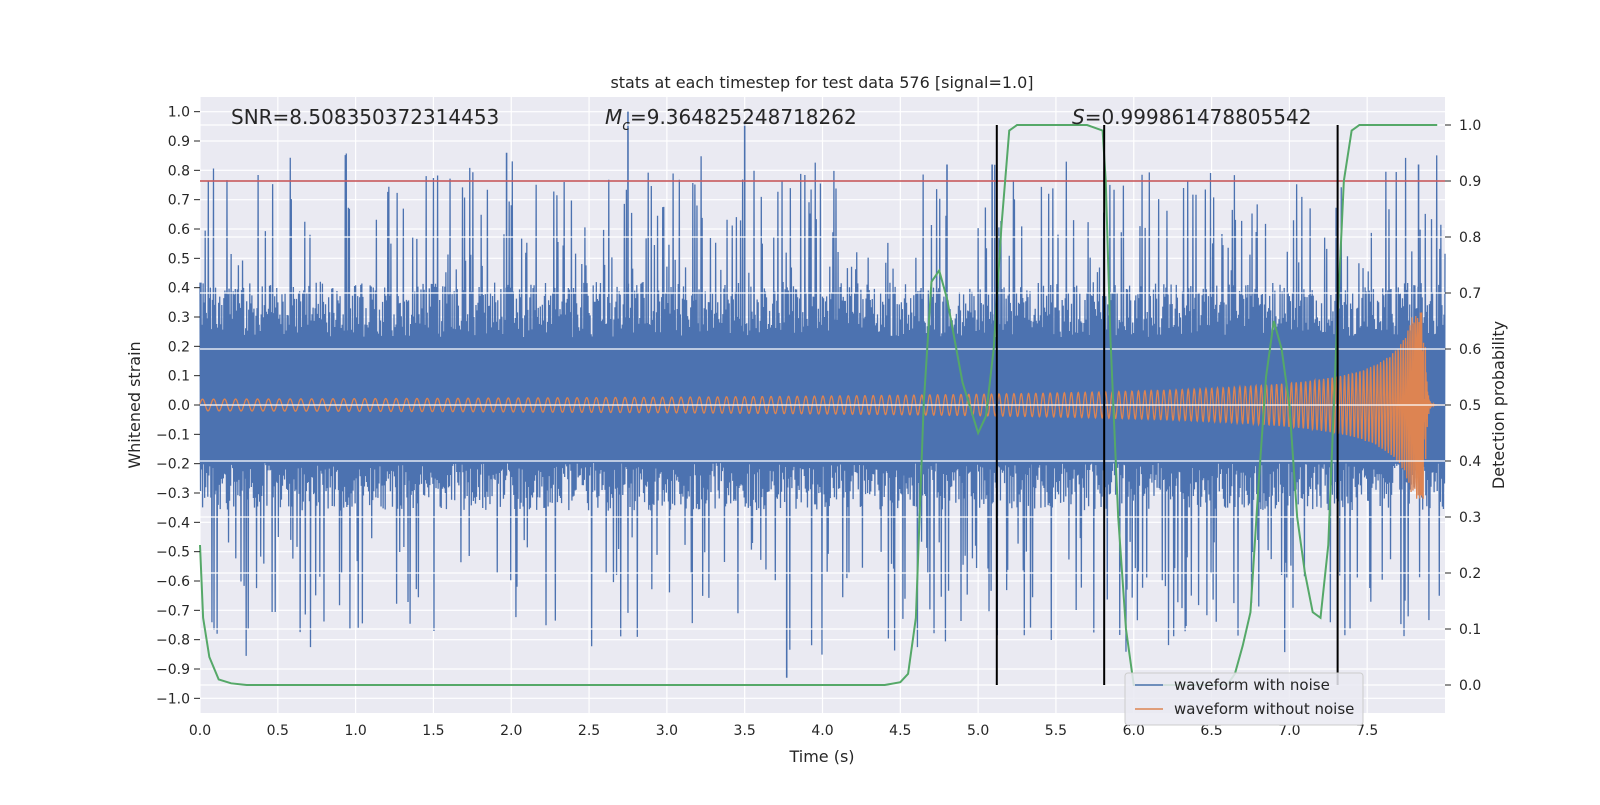 Image resolution: width=1600 pixels, height=805 pixels. What do you see at coordinates (355, 731) in the screenshot?
I see `x-tick-label: 1.0` at bounding box center [355, 731].